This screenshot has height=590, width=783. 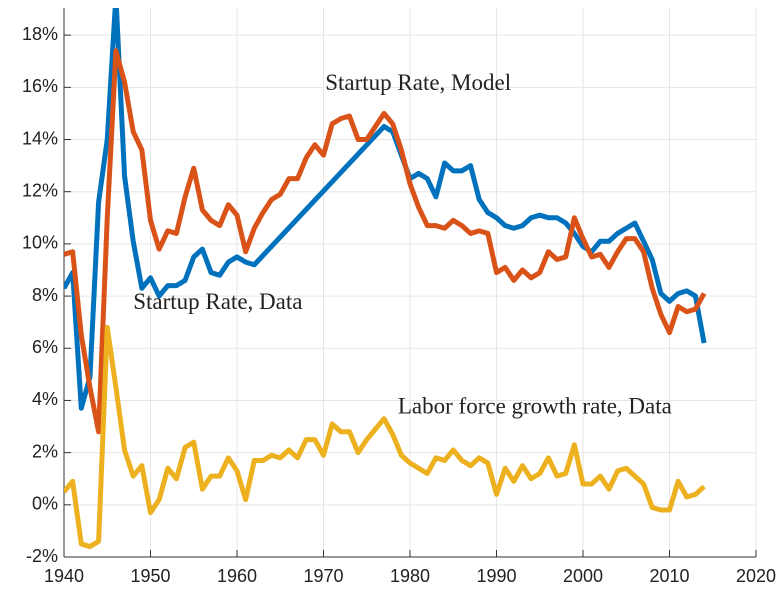 What do you see at coordinates (756, 576) in the screenshot?
I see `x-tick-label: 2020` at bounding box center [756, 576].